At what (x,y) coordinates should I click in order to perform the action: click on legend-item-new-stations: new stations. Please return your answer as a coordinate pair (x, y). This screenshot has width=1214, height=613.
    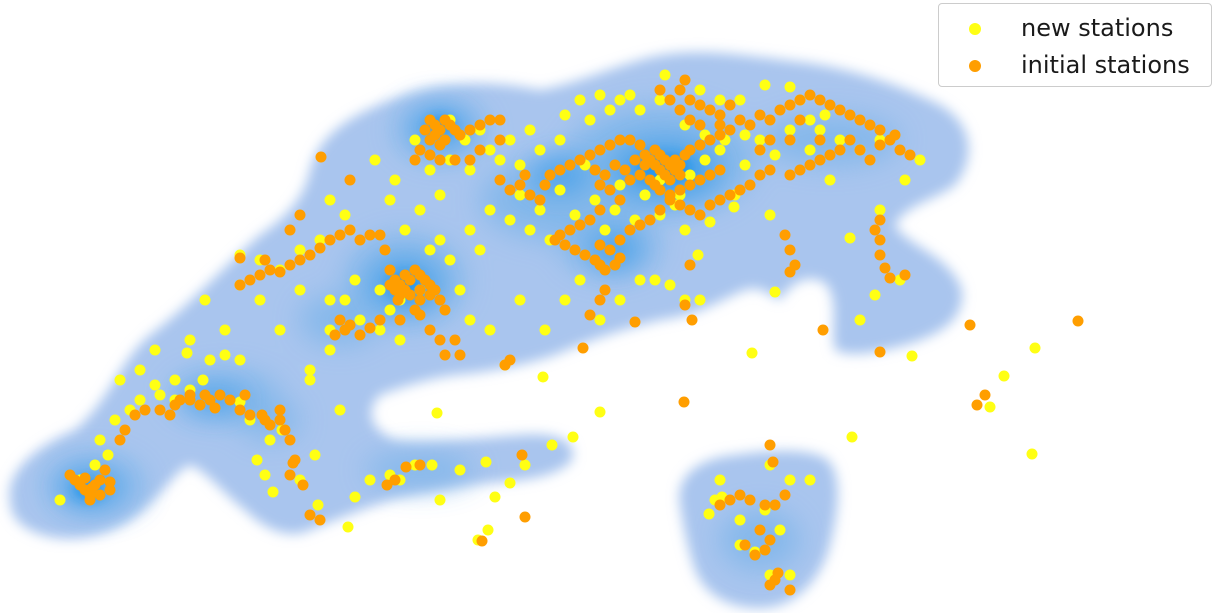
    Looking at the image, I should click on (1075, 29).